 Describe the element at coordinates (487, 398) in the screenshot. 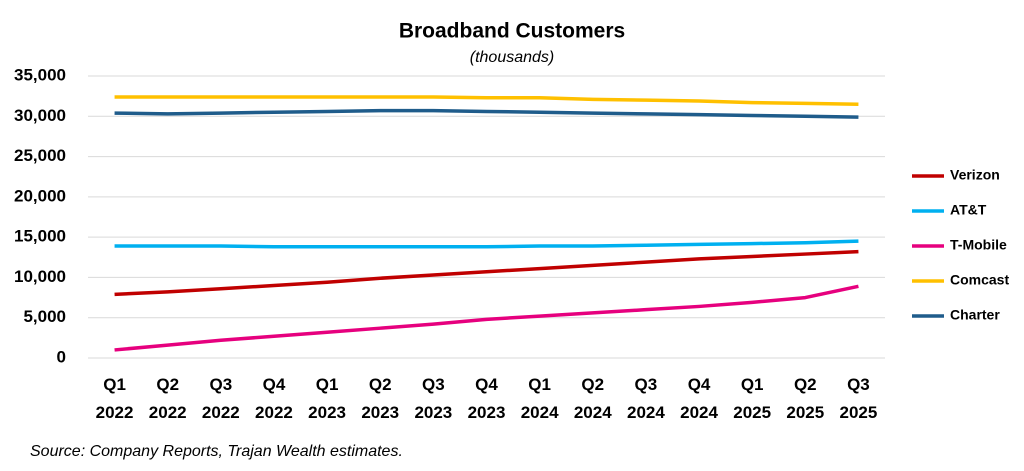

I see `x-tick-label: Q4 2023` at that location.